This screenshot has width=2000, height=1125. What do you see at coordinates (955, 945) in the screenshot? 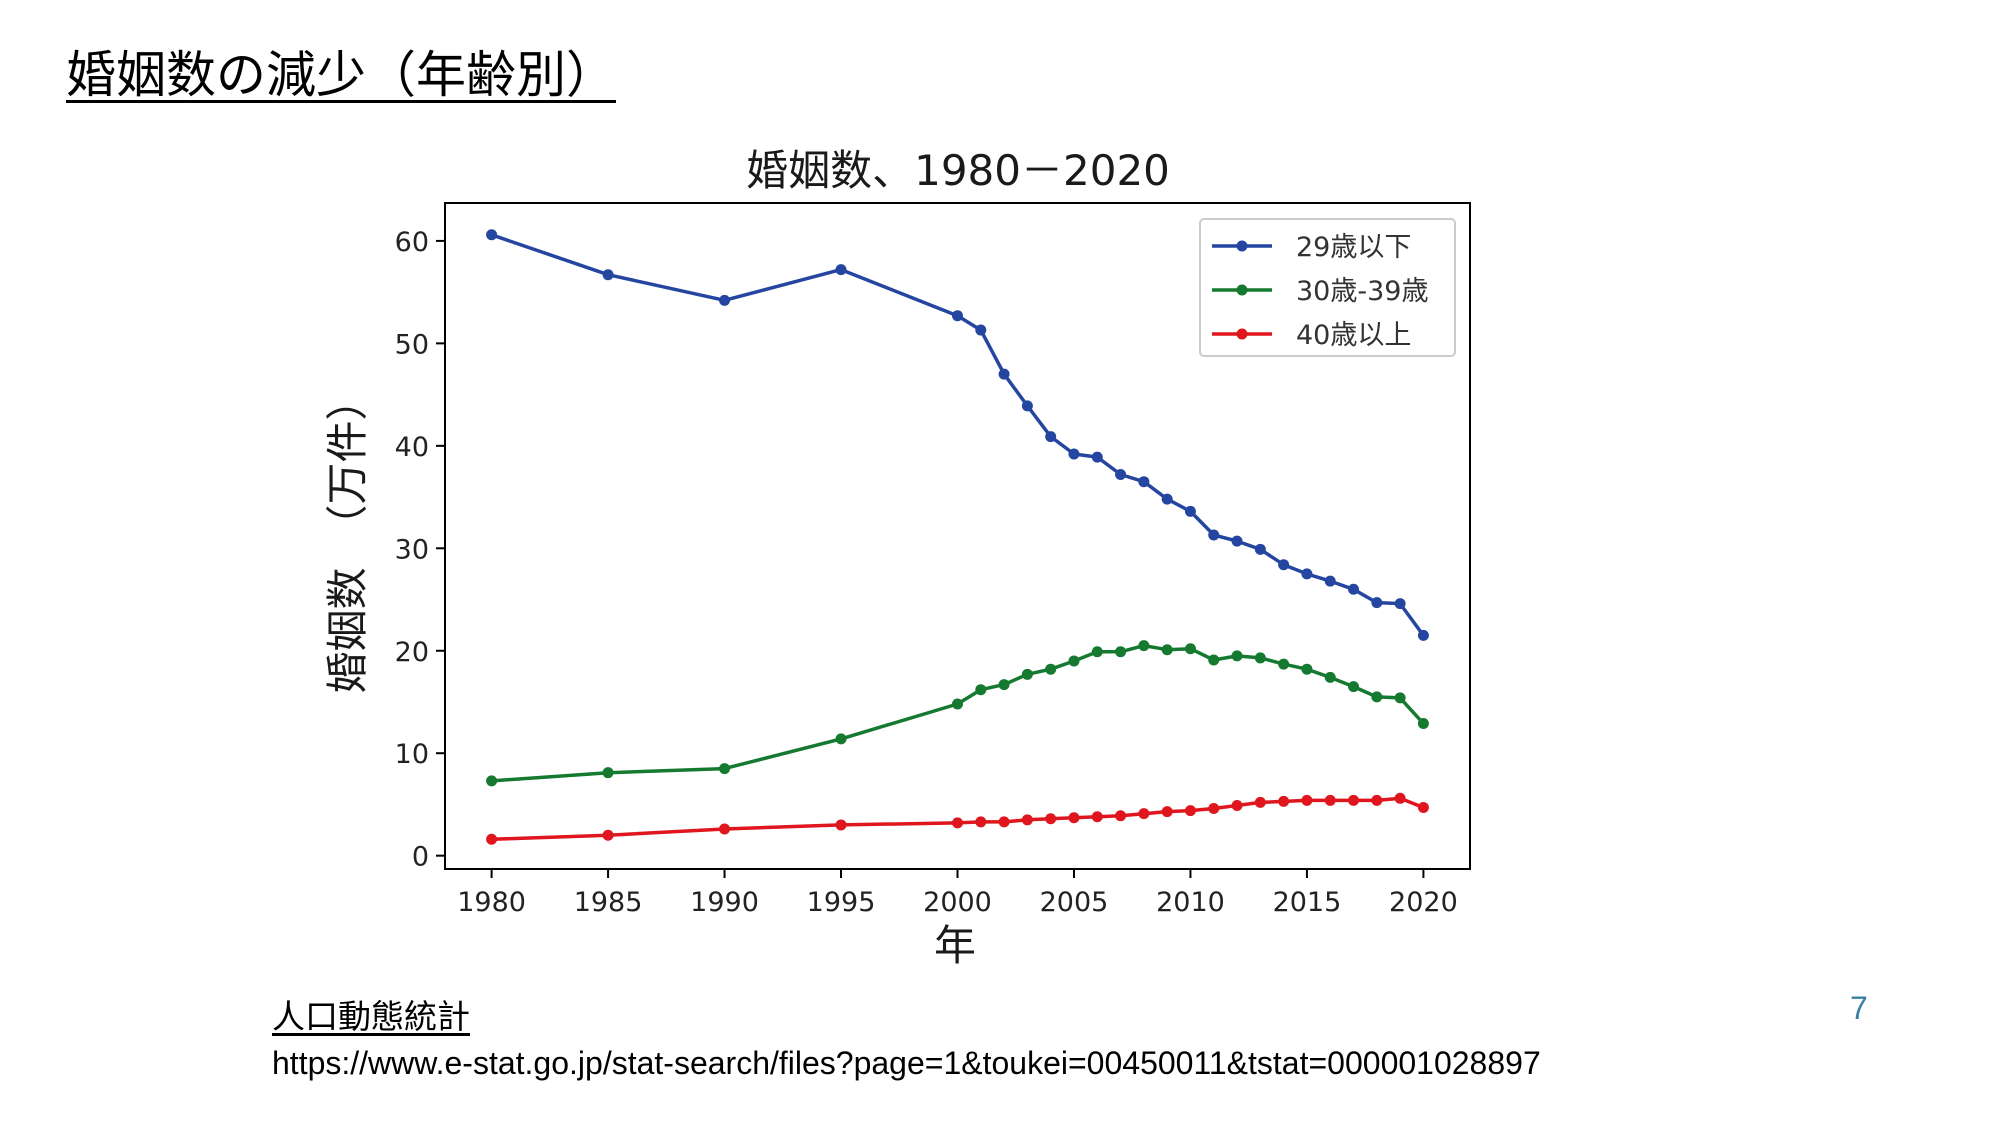
I see `x-axis-label: 年` at bounding box center [955, 945].